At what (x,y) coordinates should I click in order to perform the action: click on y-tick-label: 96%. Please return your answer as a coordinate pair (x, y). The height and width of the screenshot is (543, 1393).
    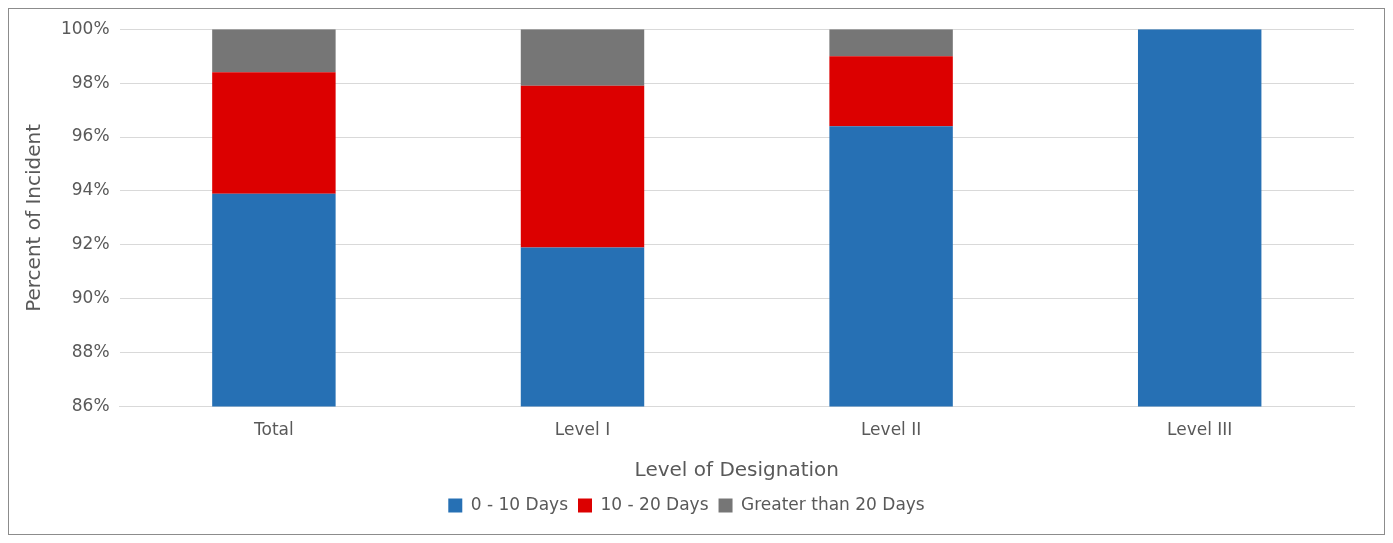
    Looking at the image, I should click on (90, 135).